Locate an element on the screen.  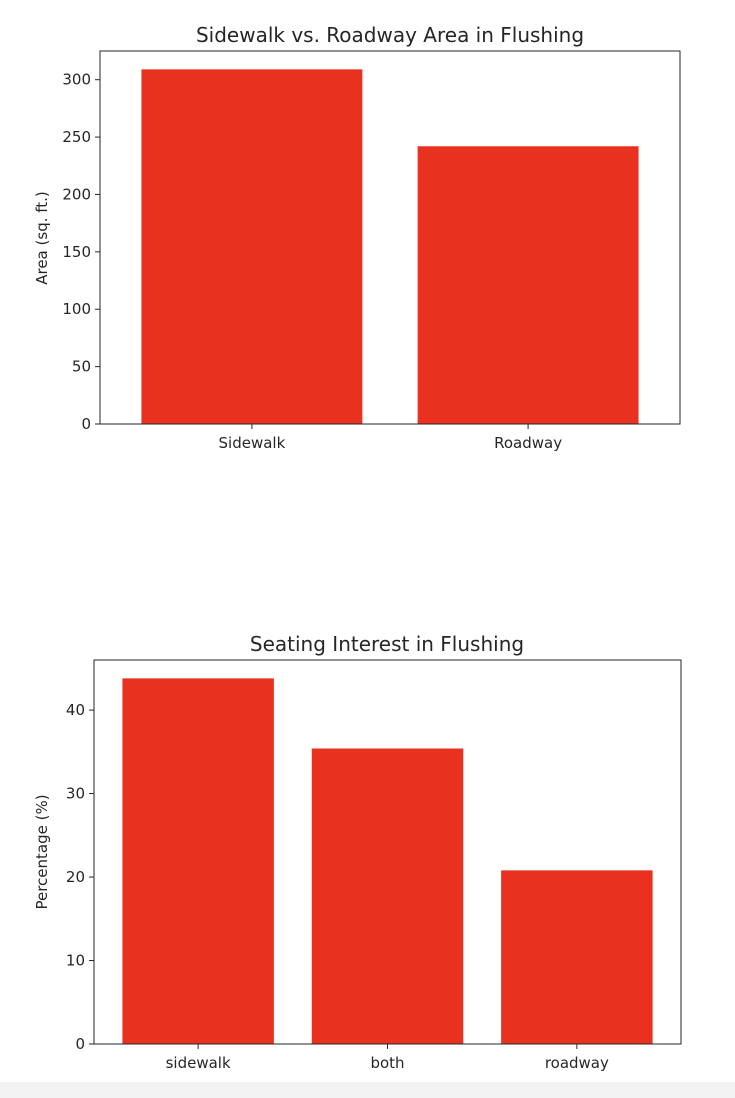
y-tick-group: 0 10 20 30 40 is located at coordinates (80, 877).